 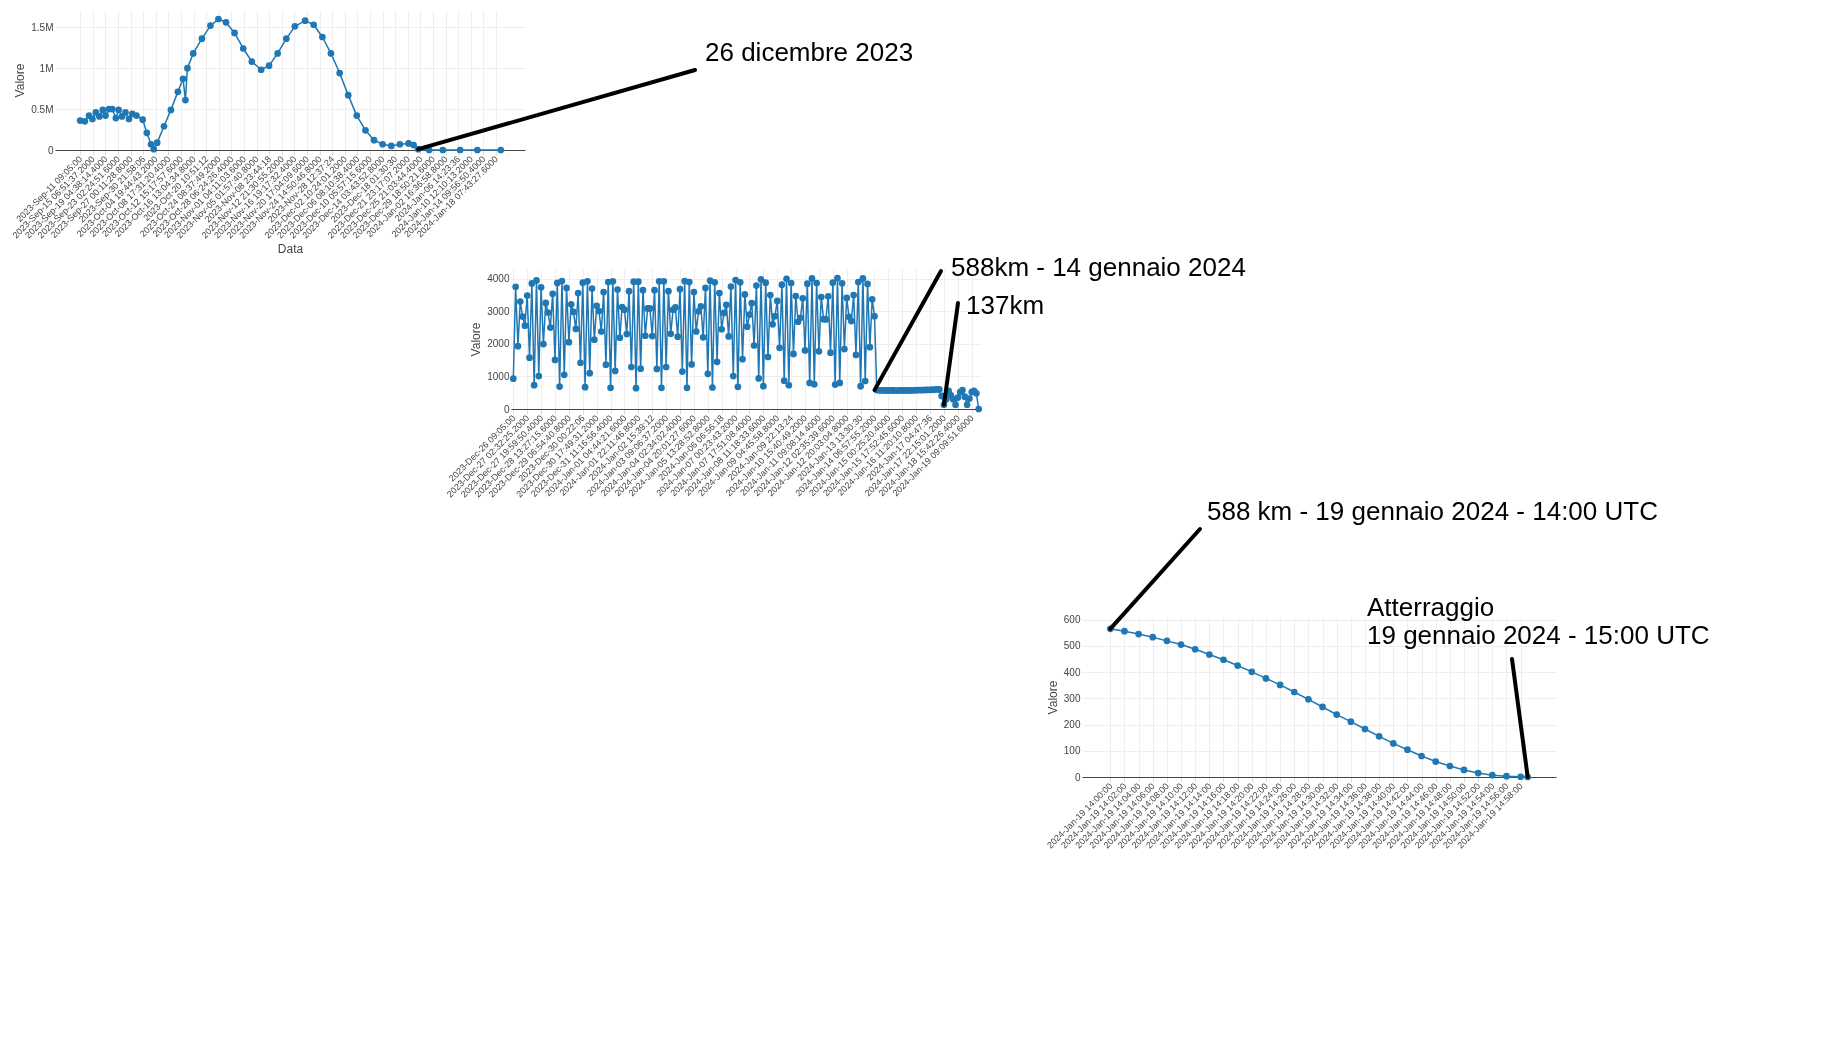 What do you see at coordinates (498, 311) in the screenshot?
I see `y-tick-label: 3000` at bounding box center [498, 311].